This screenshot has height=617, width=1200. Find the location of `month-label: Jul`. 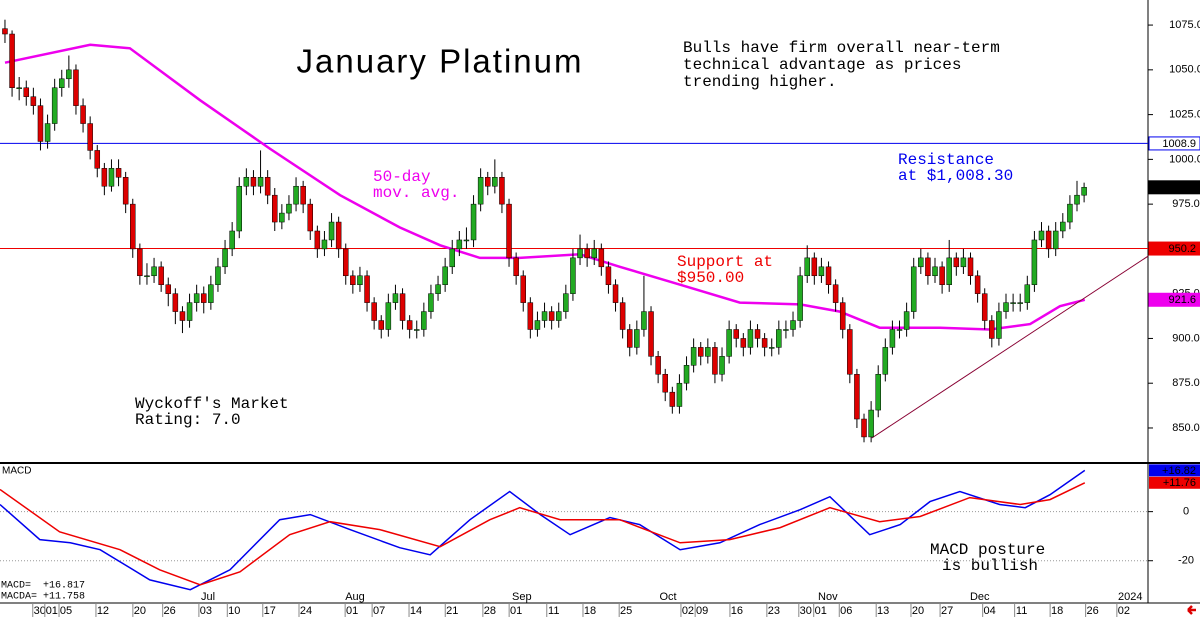

month-label: Jul is located at coordinates (208, 597).